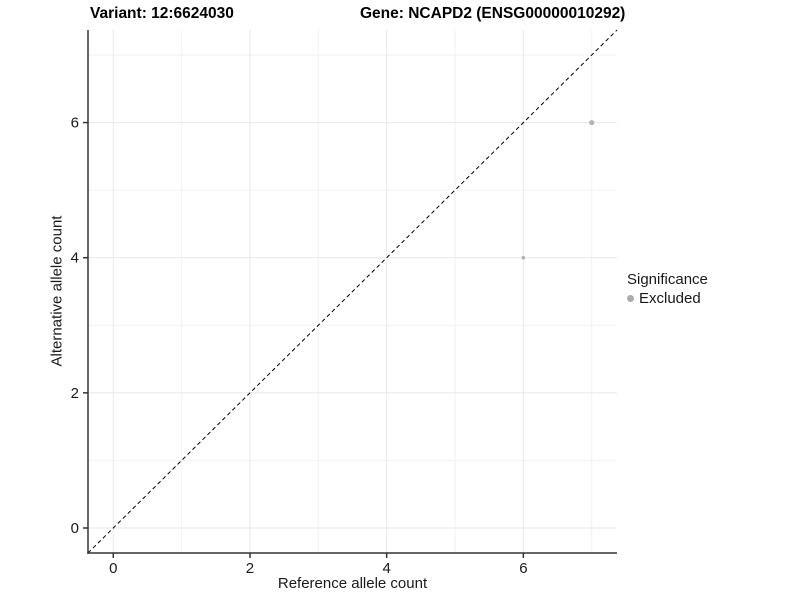 The height and width of the screenshot is (600, 800). Describe the element at coordinates (667, 279) in the screenshot. I see `legend-title: Significance` at that location.